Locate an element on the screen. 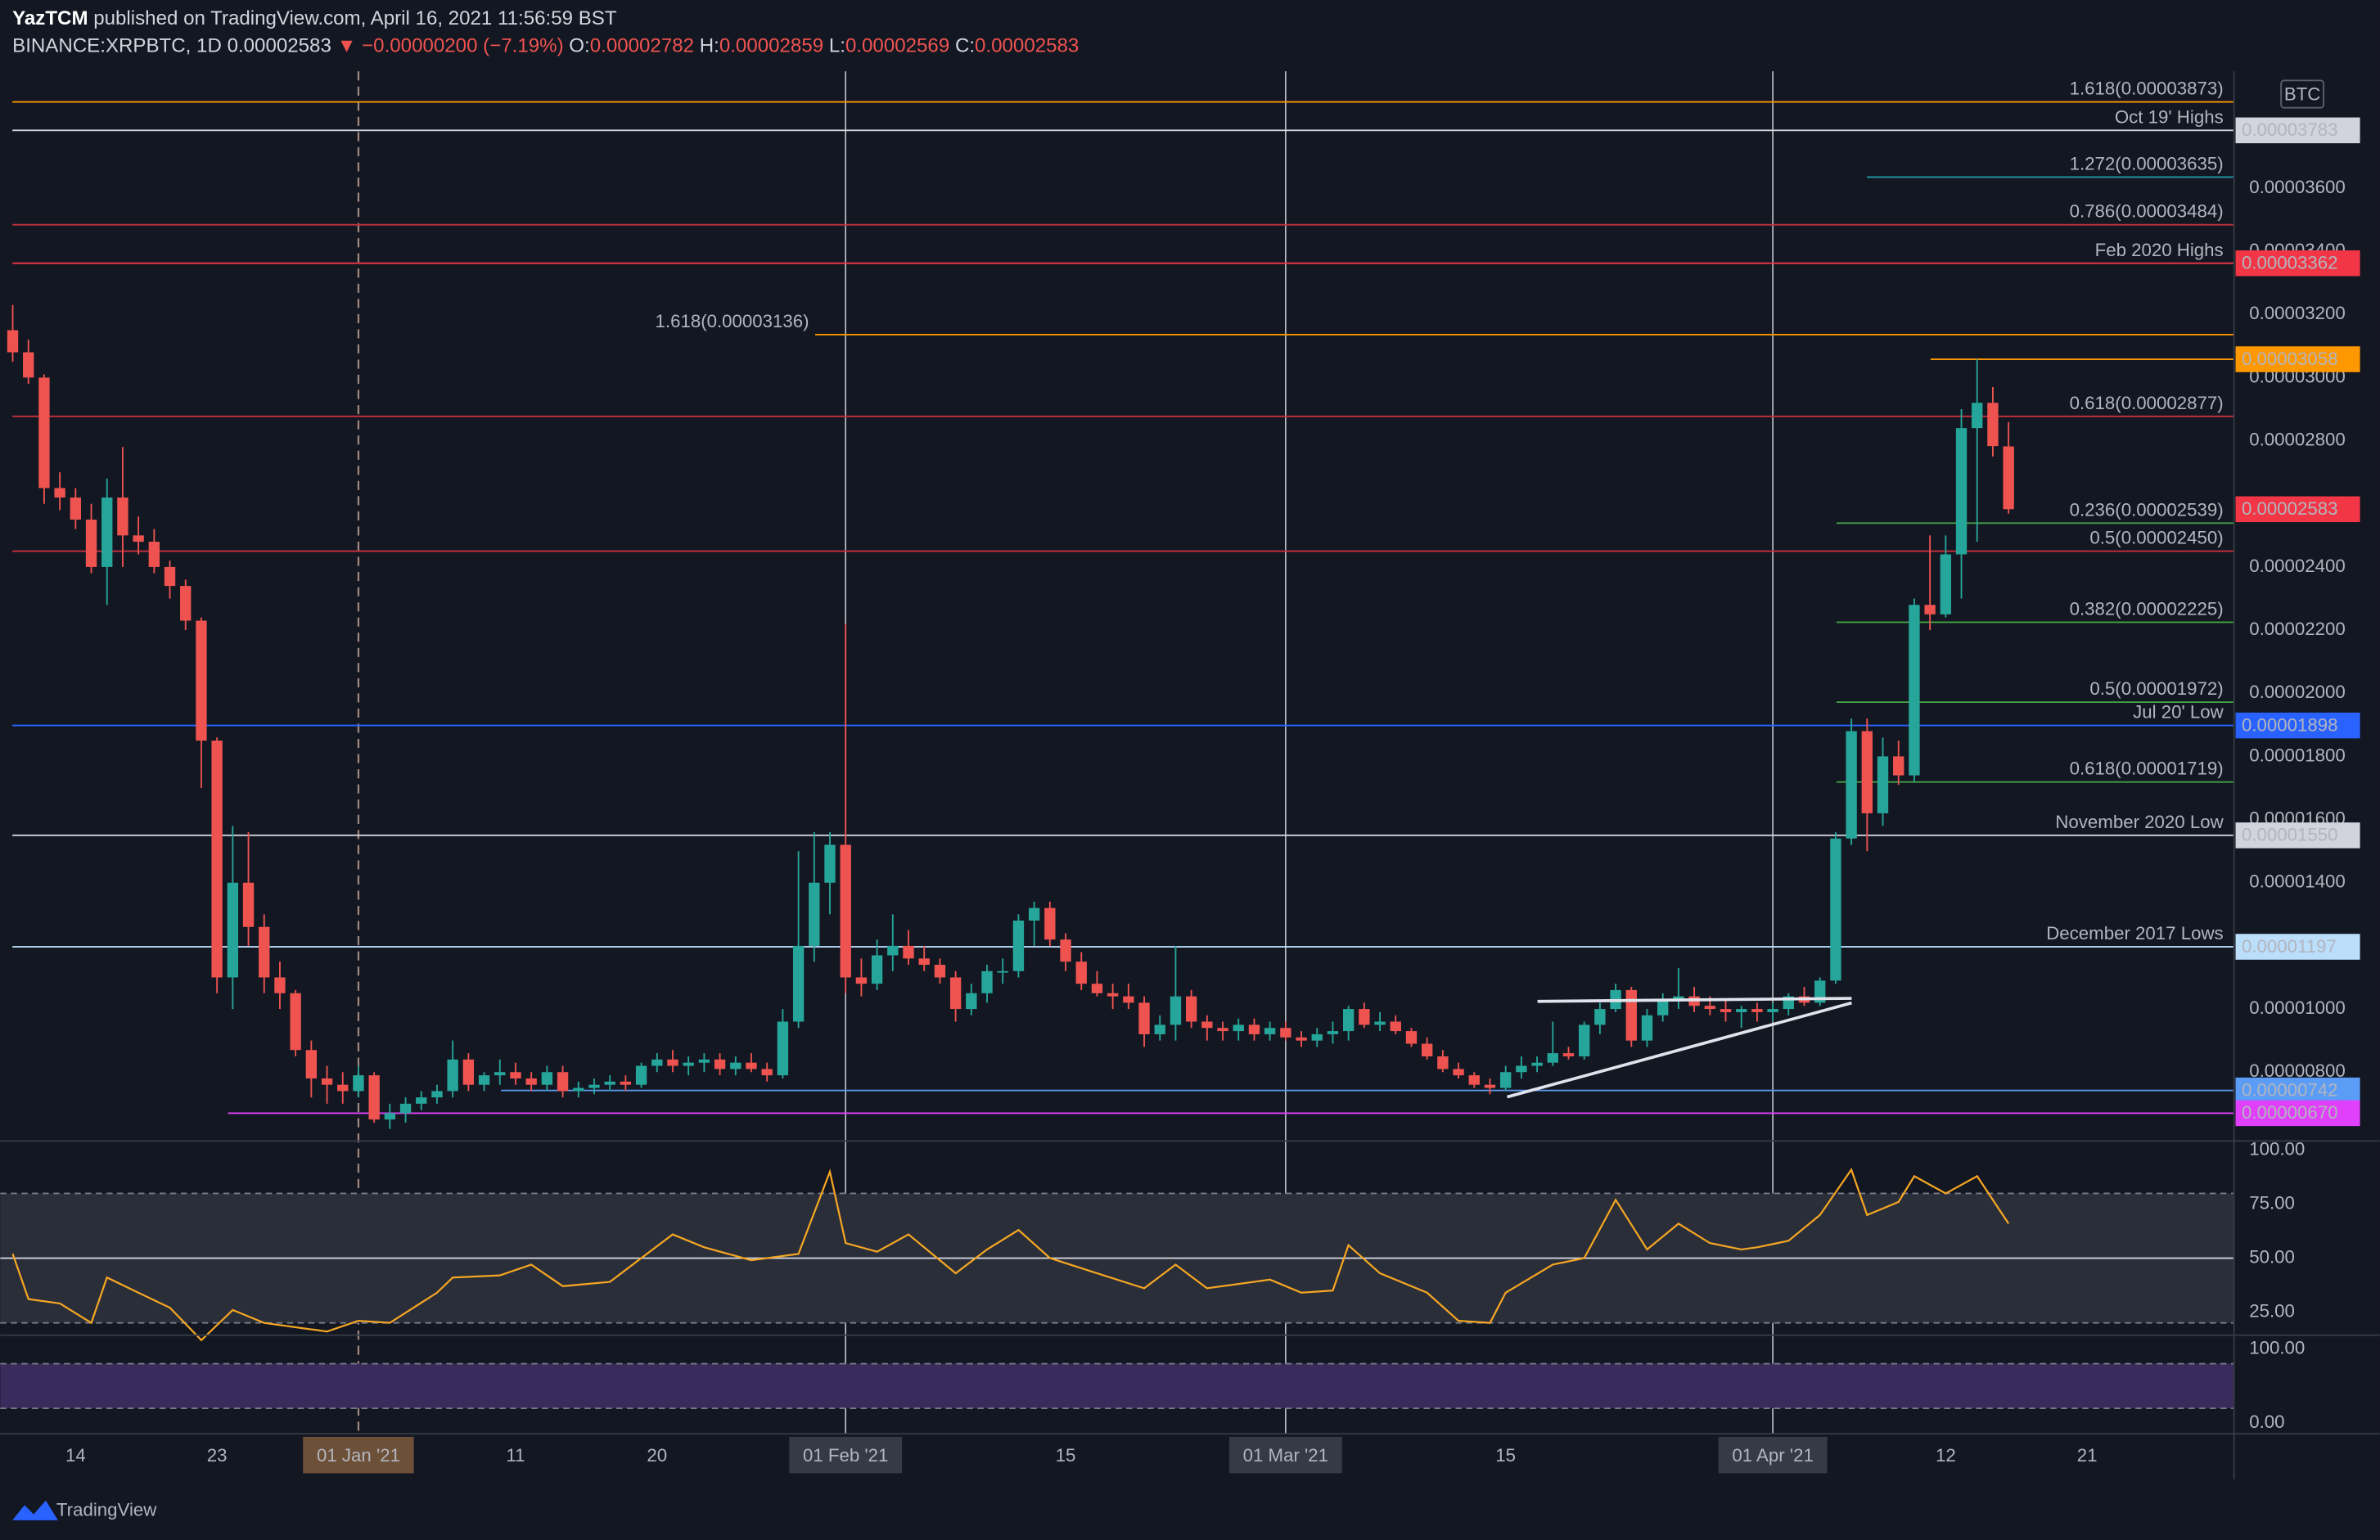  o-value: 0.00002782 is located at coordinates (642, 46).